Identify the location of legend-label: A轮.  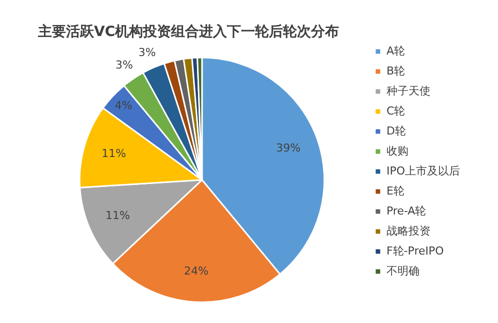
(395, 51).